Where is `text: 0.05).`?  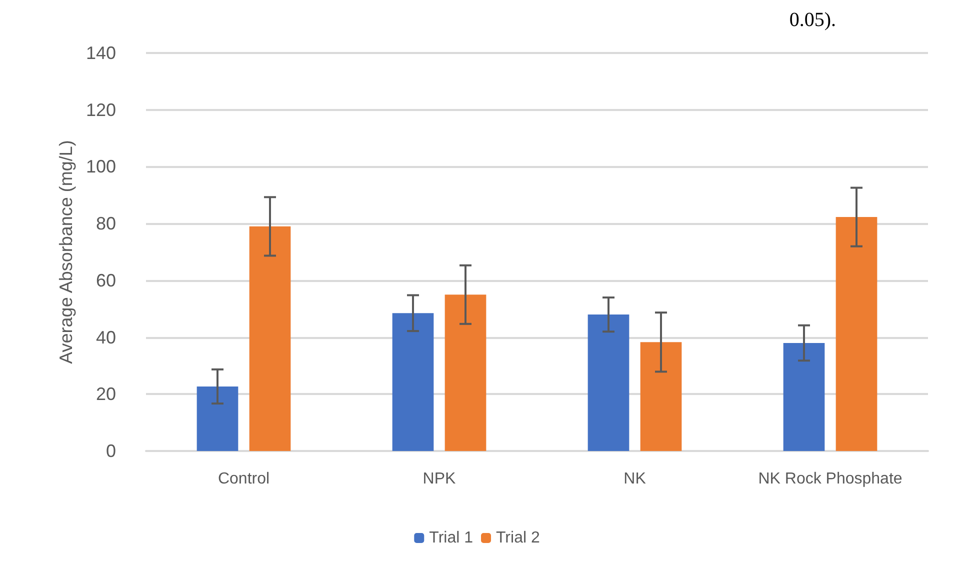 text: 0.05). is located at coordinates (812, 20).